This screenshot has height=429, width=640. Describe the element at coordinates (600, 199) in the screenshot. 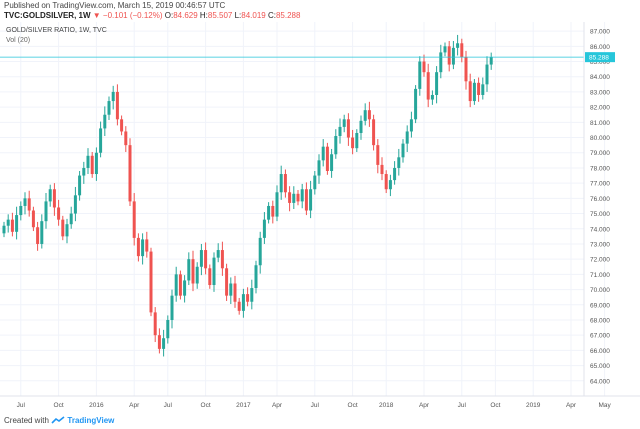

I see `price-tick-label: 76.000` at that location.